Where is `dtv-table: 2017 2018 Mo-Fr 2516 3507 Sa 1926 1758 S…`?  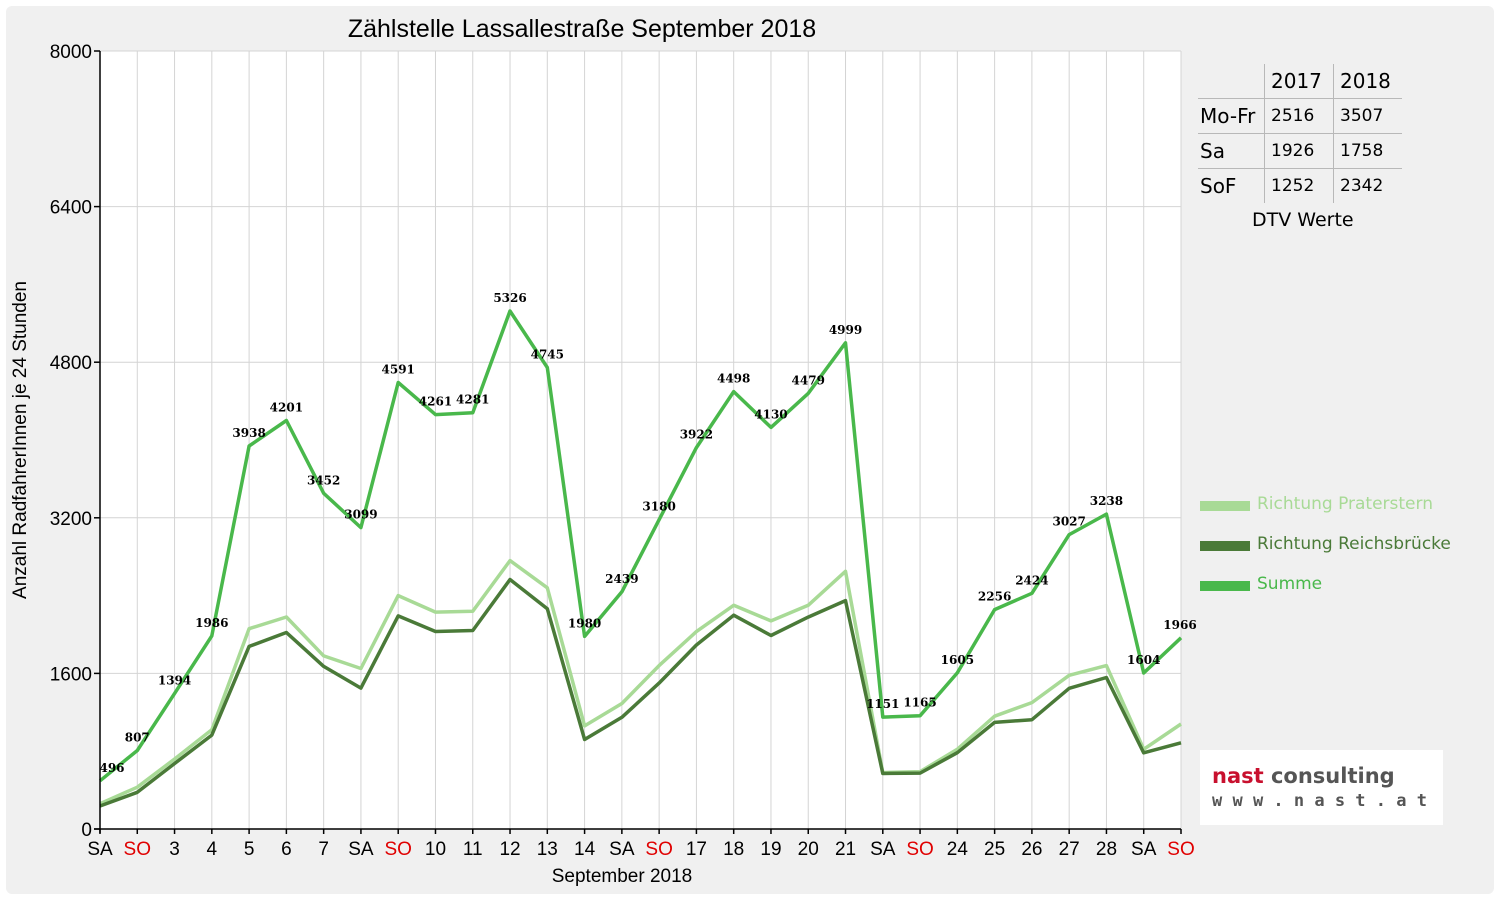
dtv-table: 2017 2018 Mo-Fr 2516 3507 Sa 1926 1758 S… is located at coordinates (1300, 147).